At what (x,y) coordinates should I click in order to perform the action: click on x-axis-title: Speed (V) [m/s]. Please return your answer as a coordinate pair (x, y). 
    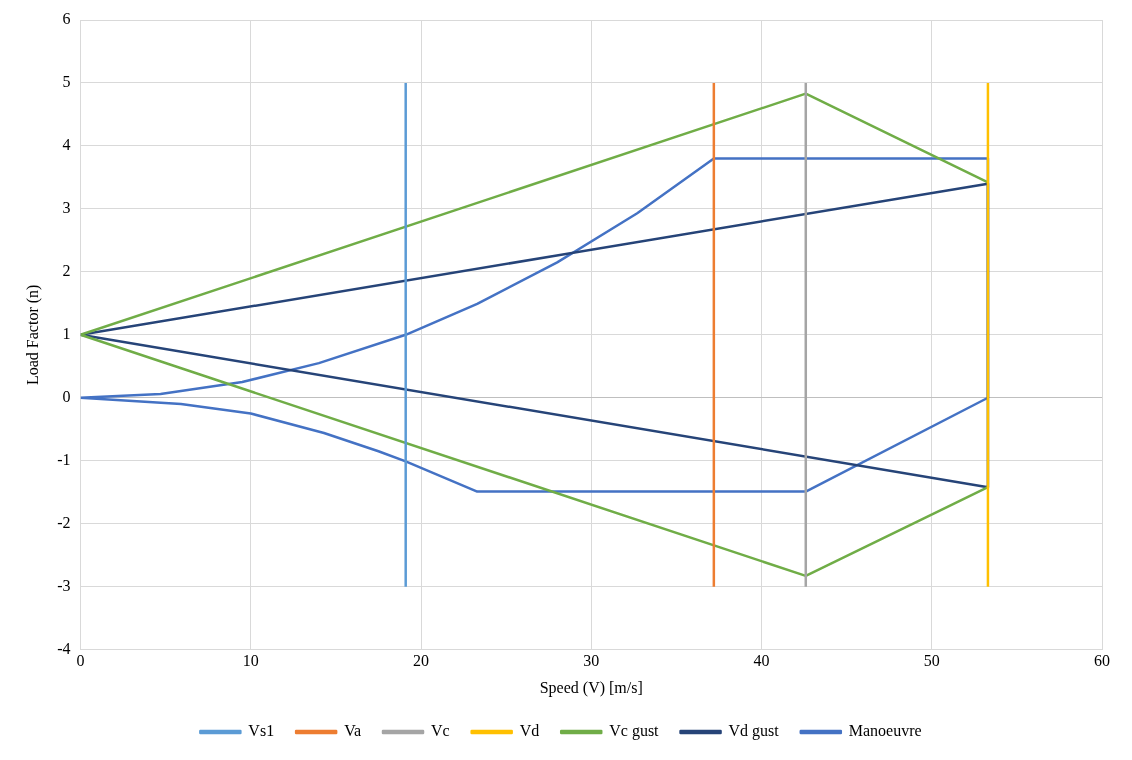
    Looking at the image, I should click on (591, 687).